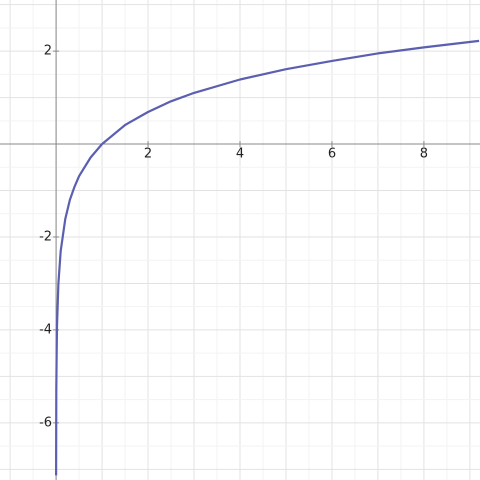  Describe the element at coordinates (48, 51) in the screenshot. I see `y-tick-label: 2` at that location.